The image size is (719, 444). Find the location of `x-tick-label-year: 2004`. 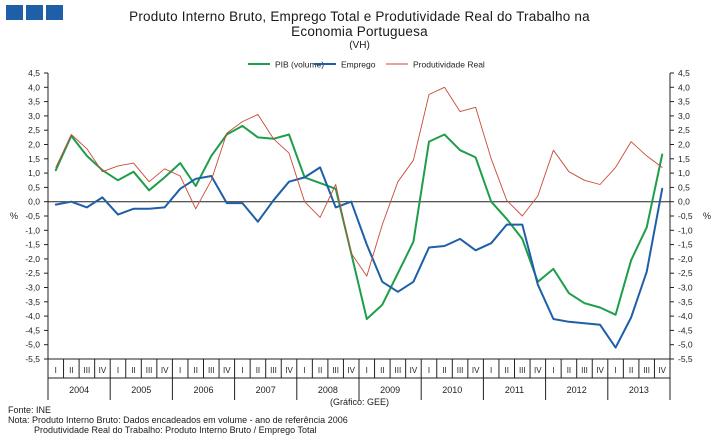

x-tick-label-year: 2004 is located at coordinates (79, 390).